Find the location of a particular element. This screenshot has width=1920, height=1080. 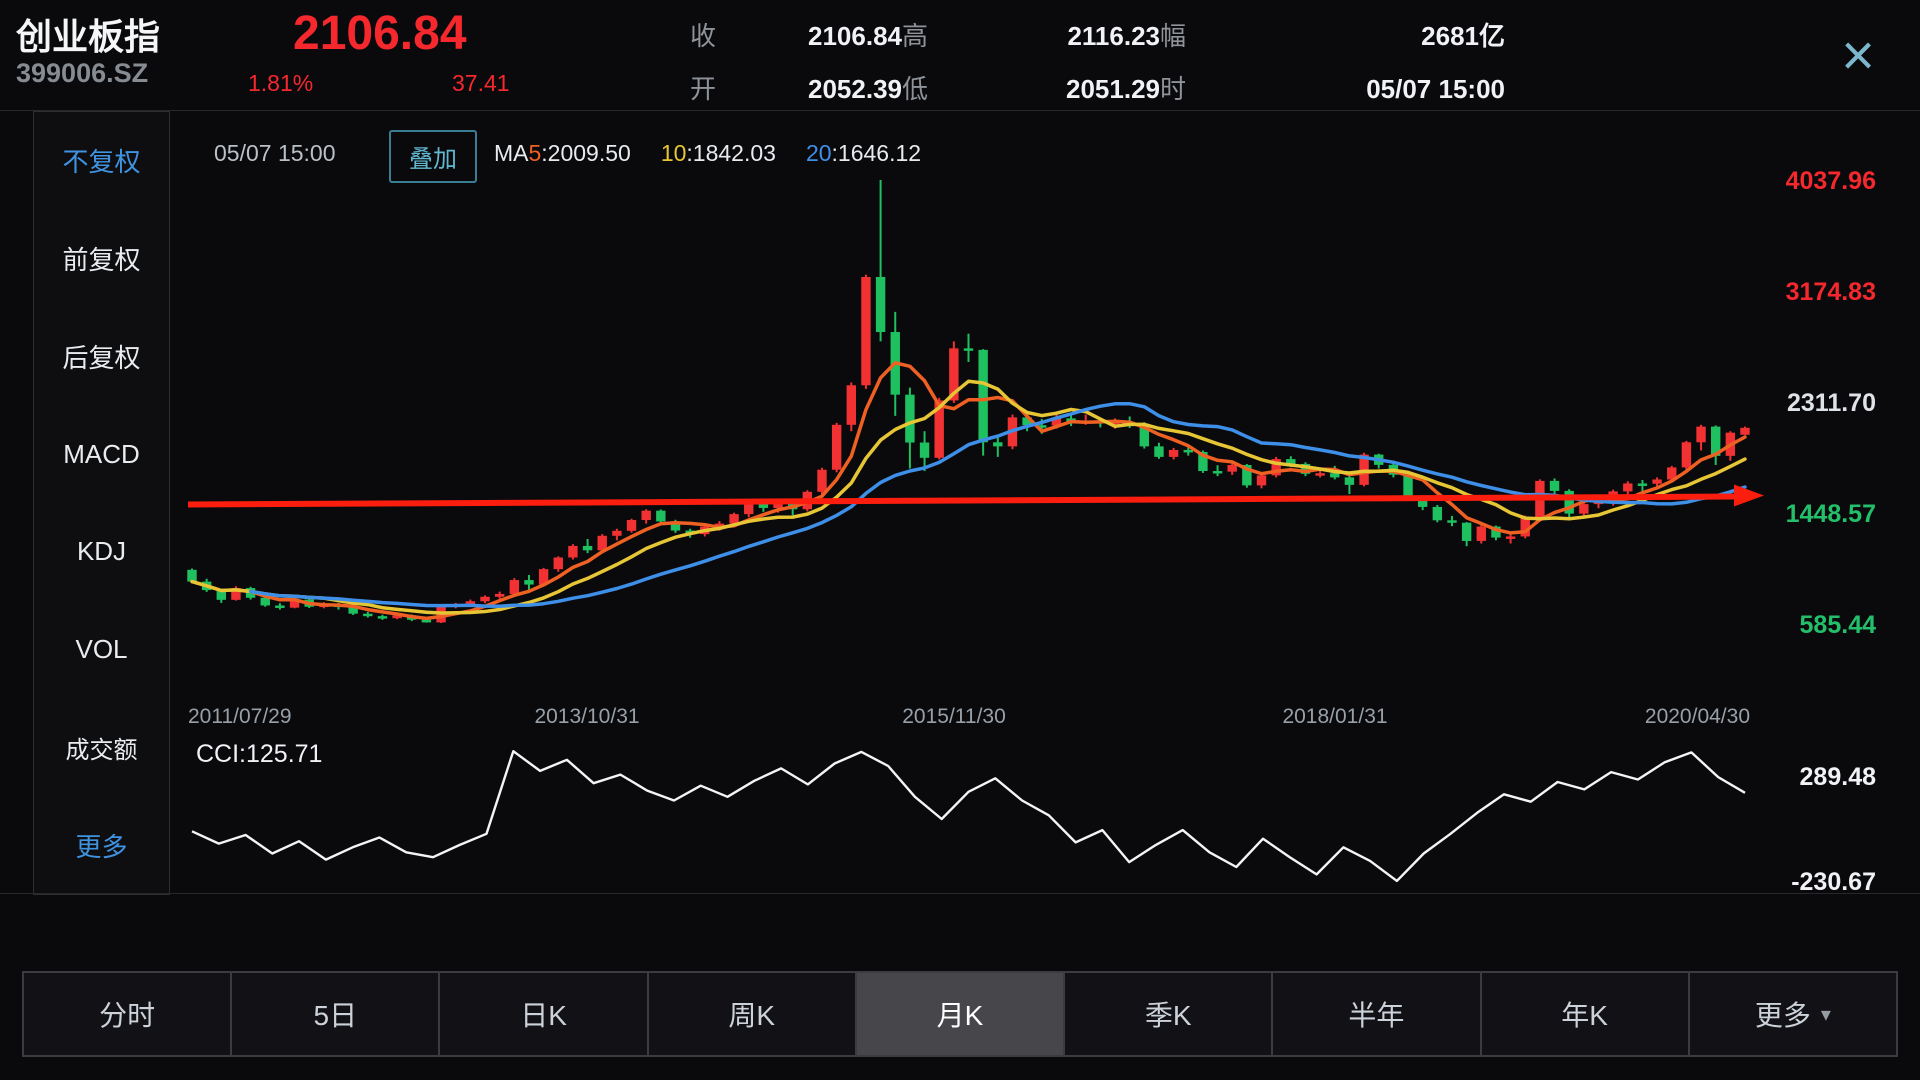

period-tabbar: 分时 5日 日K 周K 月K 季K 半年 年K 更多 ▾ is located at coordinates (960, 1014).